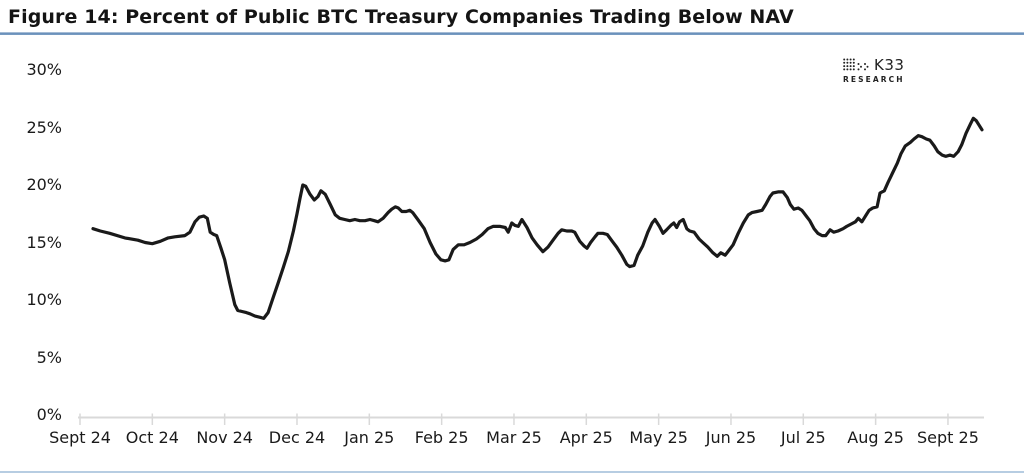 The height and width of the screenshot is (475, 1024). Describe the element at coordinates (49, 414) in the screenshot. I see `y-axis-label: 0%` at that location.